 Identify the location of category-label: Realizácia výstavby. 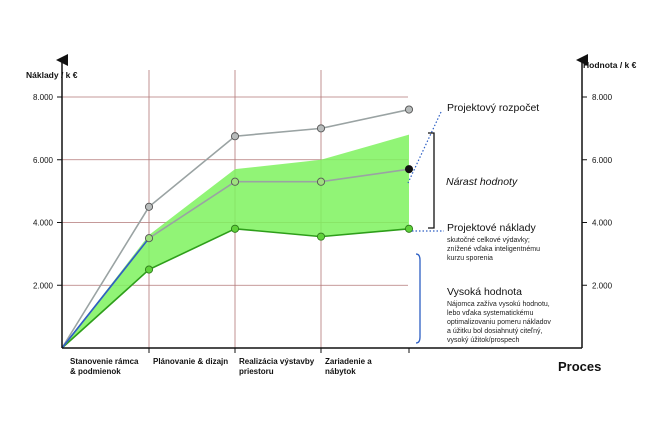
(277, 361).